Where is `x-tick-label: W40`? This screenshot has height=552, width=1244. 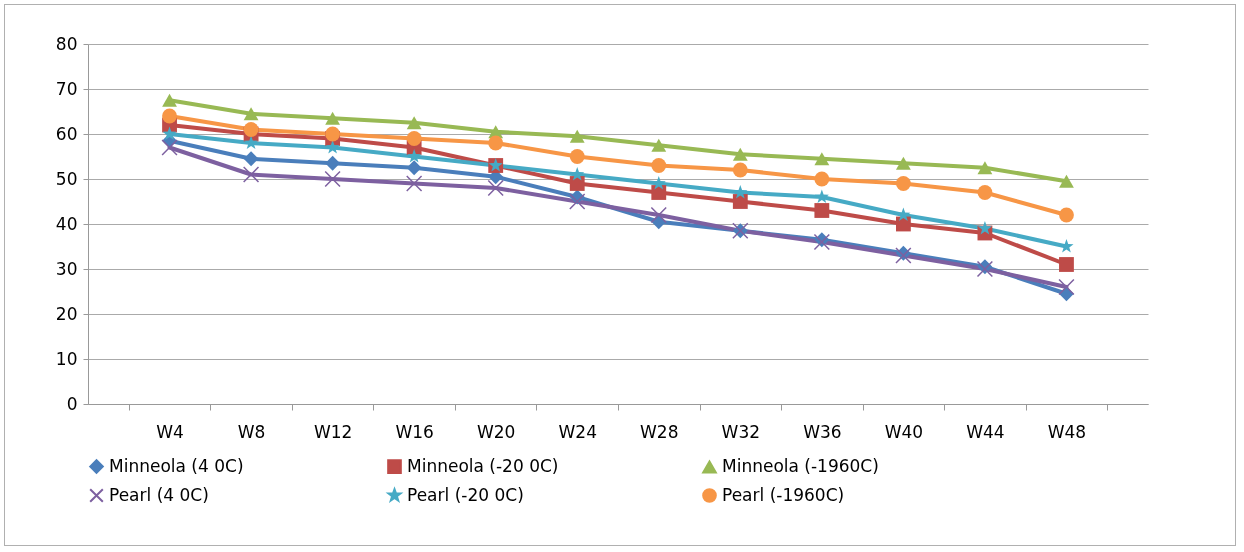
x-tick-label: W40 is located at coordinates (904, 431).